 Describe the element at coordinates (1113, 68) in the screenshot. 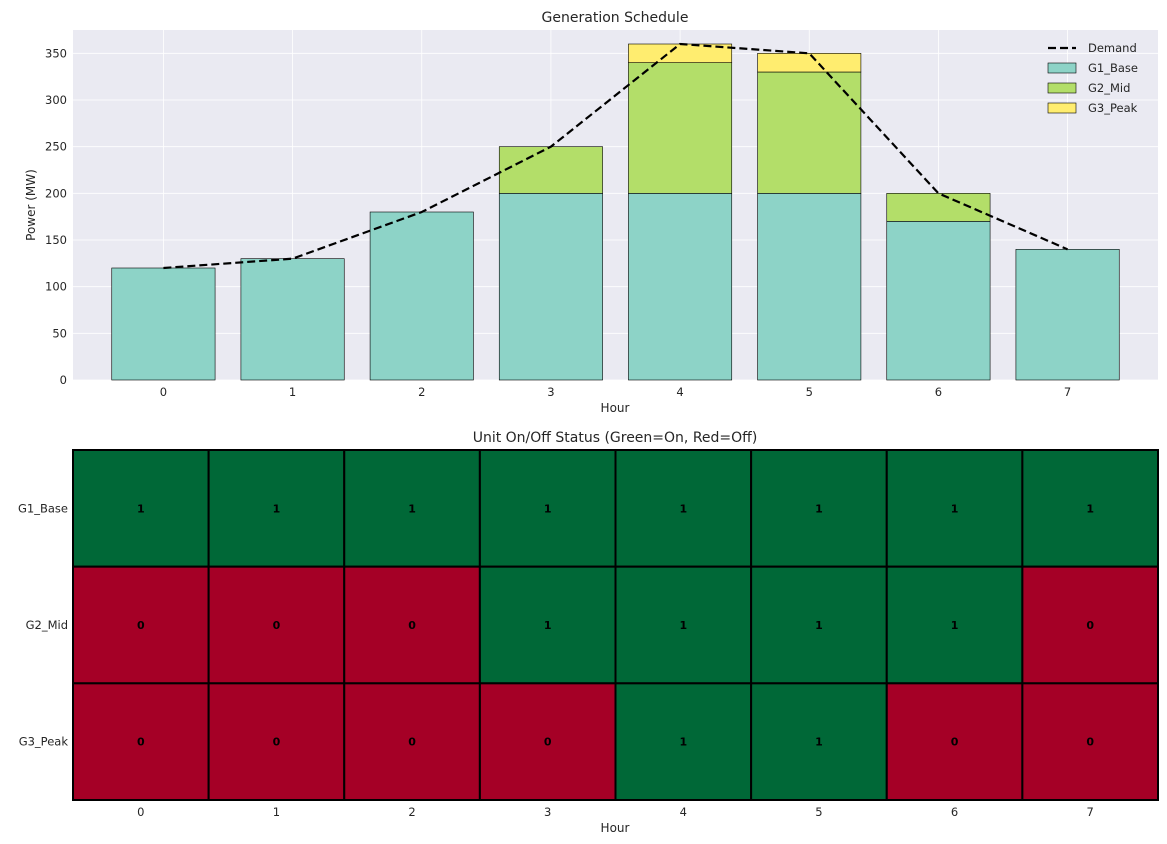

I see `legend-label: G1_Base` at that location.